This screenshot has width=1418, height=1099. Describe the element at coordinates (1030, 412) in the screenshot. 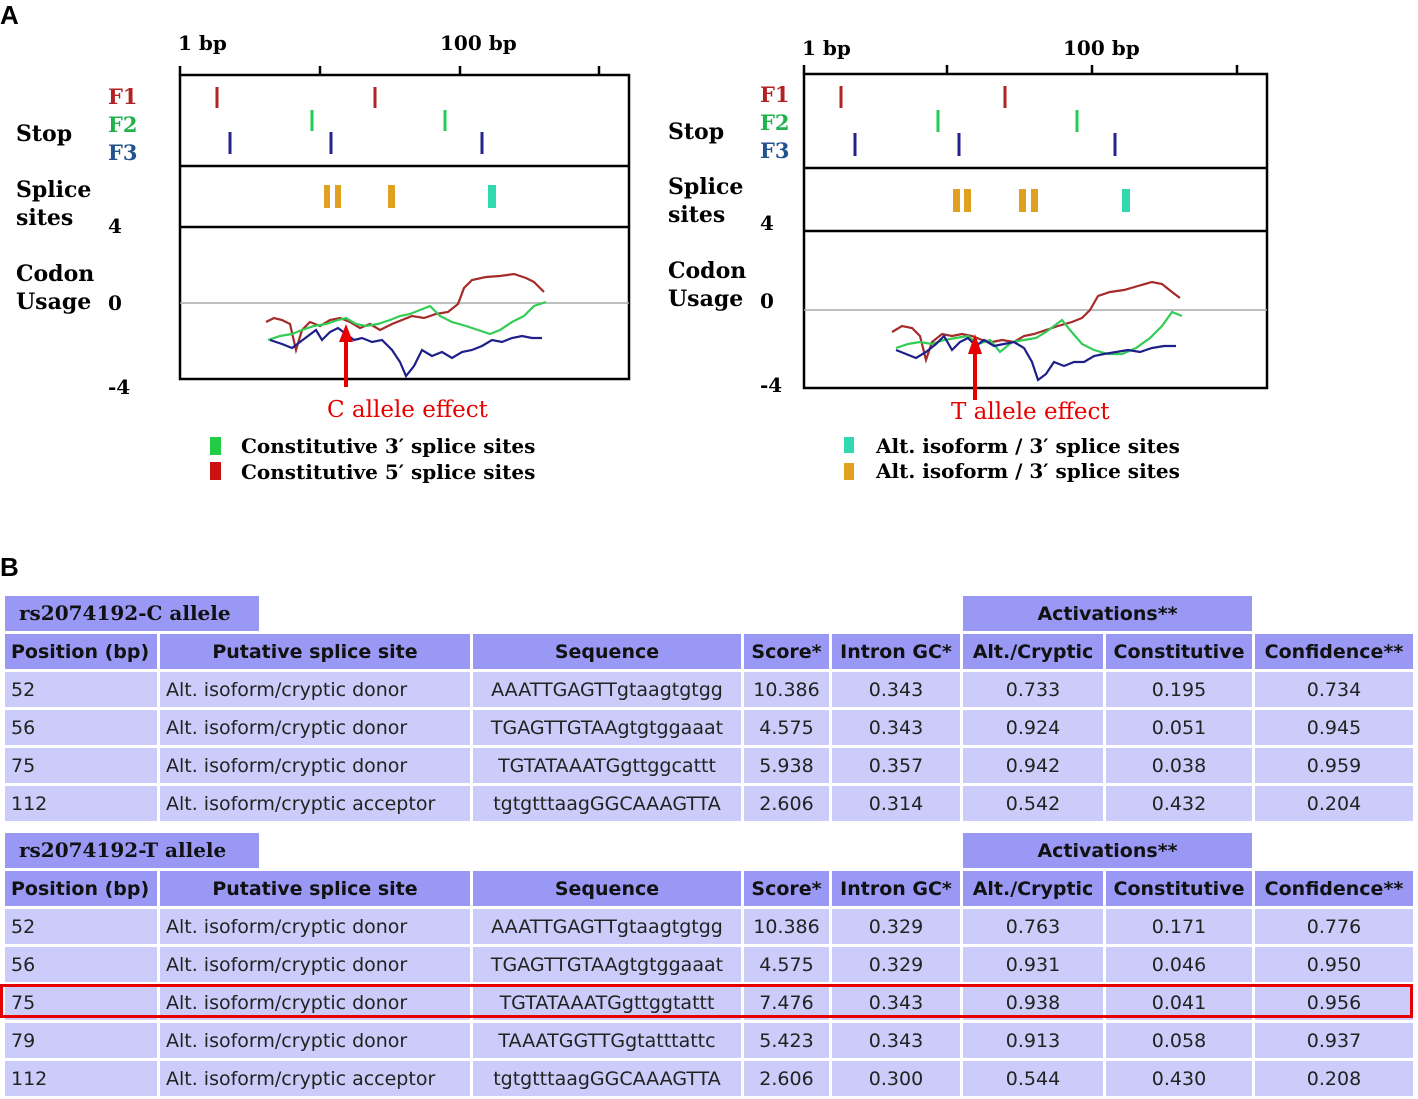

I see `allele-effect-annotation: T allele effect` at that location.